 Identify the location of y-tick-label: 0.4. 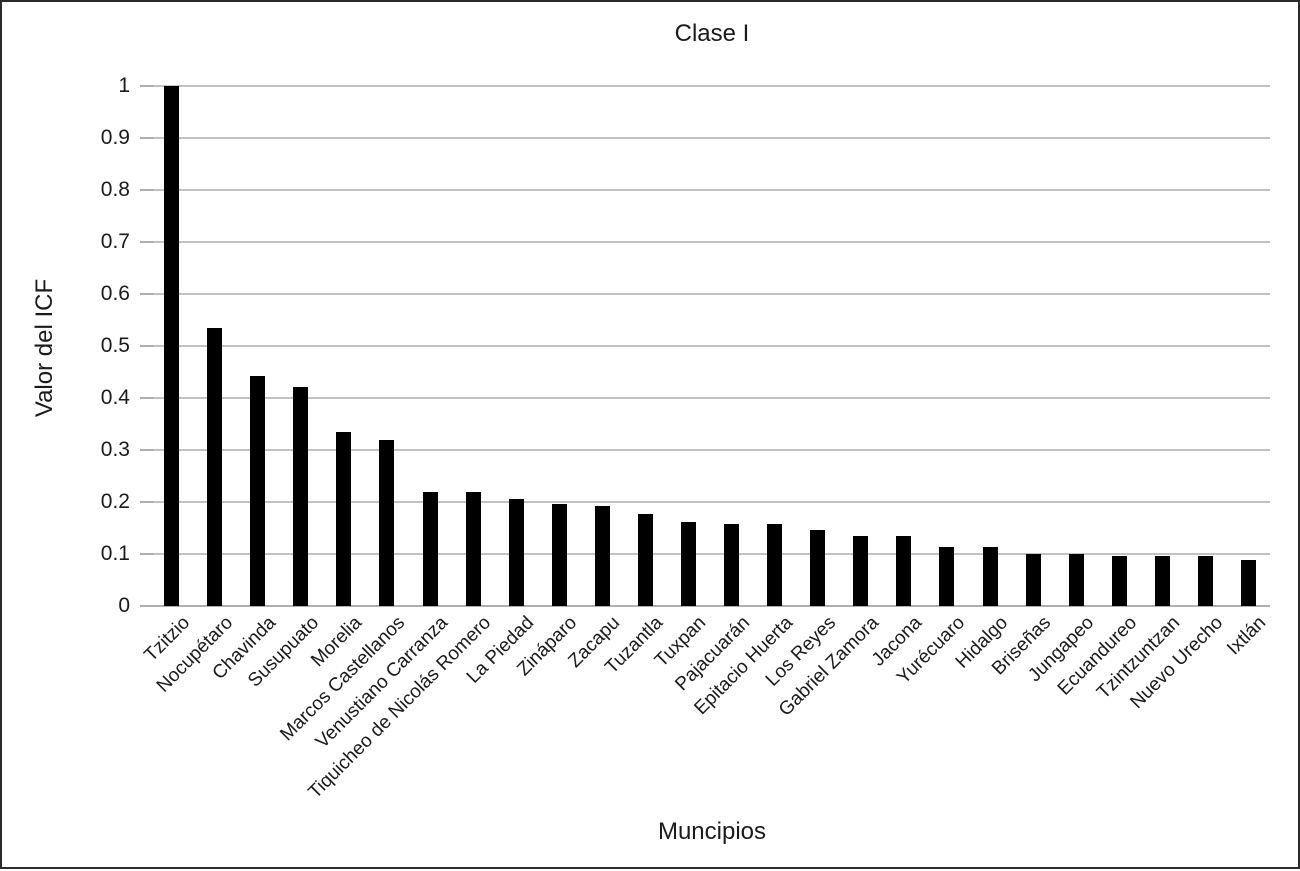
(115, 397).